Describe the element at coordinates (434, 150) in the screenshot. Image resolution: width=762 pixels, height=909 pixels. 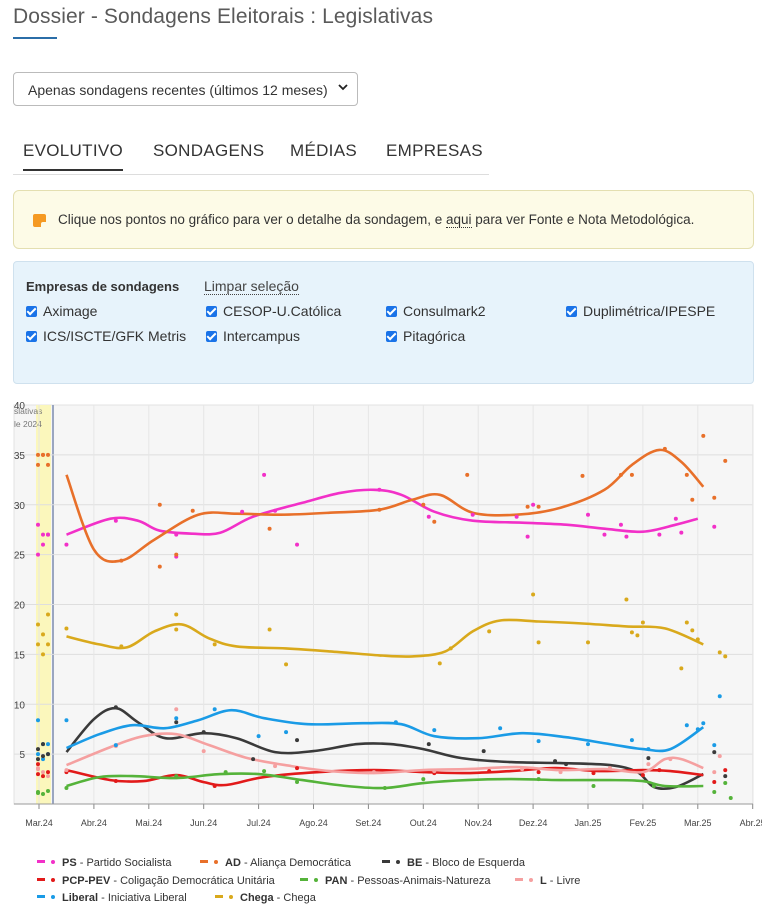
I see `tab-empresas: EMPRESAS` at that location.